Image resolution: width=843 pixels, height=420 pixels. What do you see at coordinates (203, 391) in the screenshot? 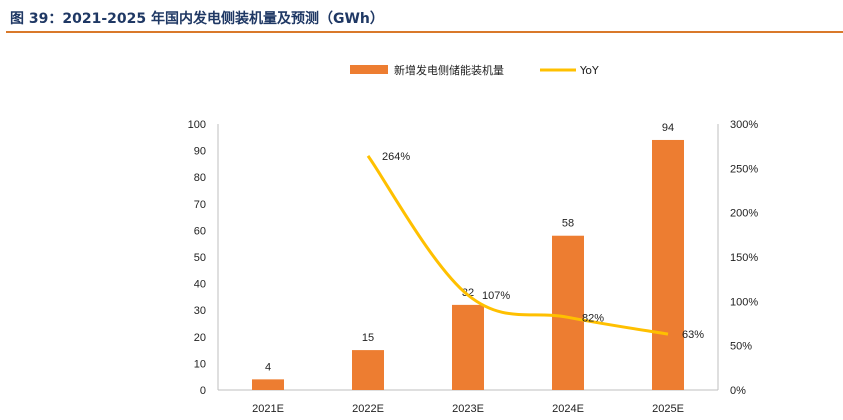
I see `left-axis-tick-label: 0` at bounding box center [203, 391].